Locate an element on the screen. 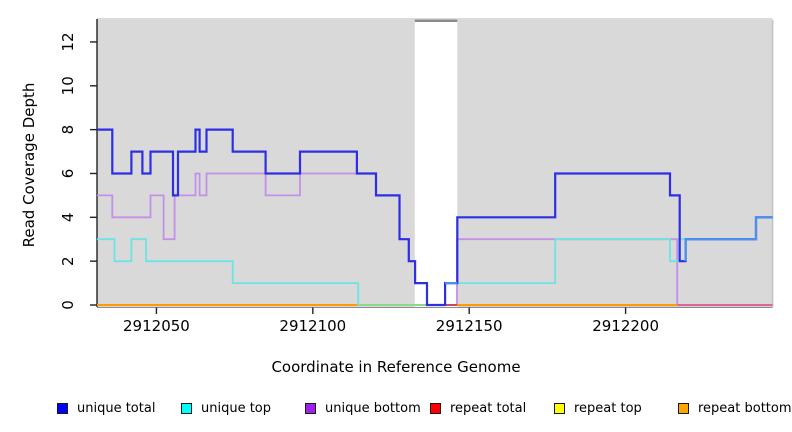 Image resolution: width=792 pixels, height=432 pixels. y-tick-label: 4 is located at coordinates (68, 218).